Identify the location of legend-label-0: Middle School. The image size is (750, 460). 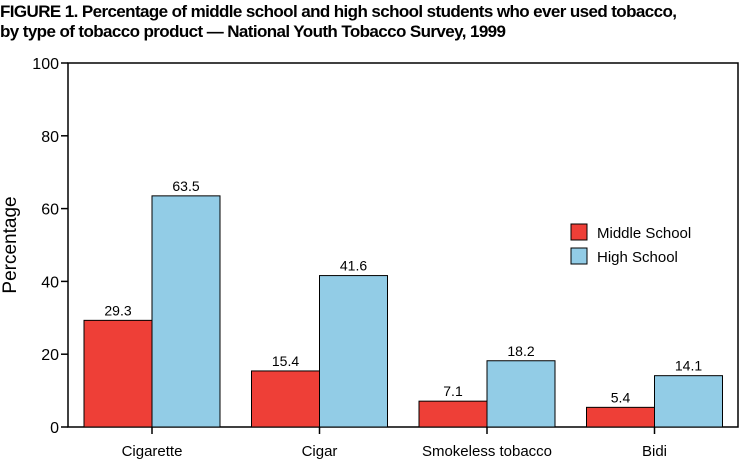
(644, 233).